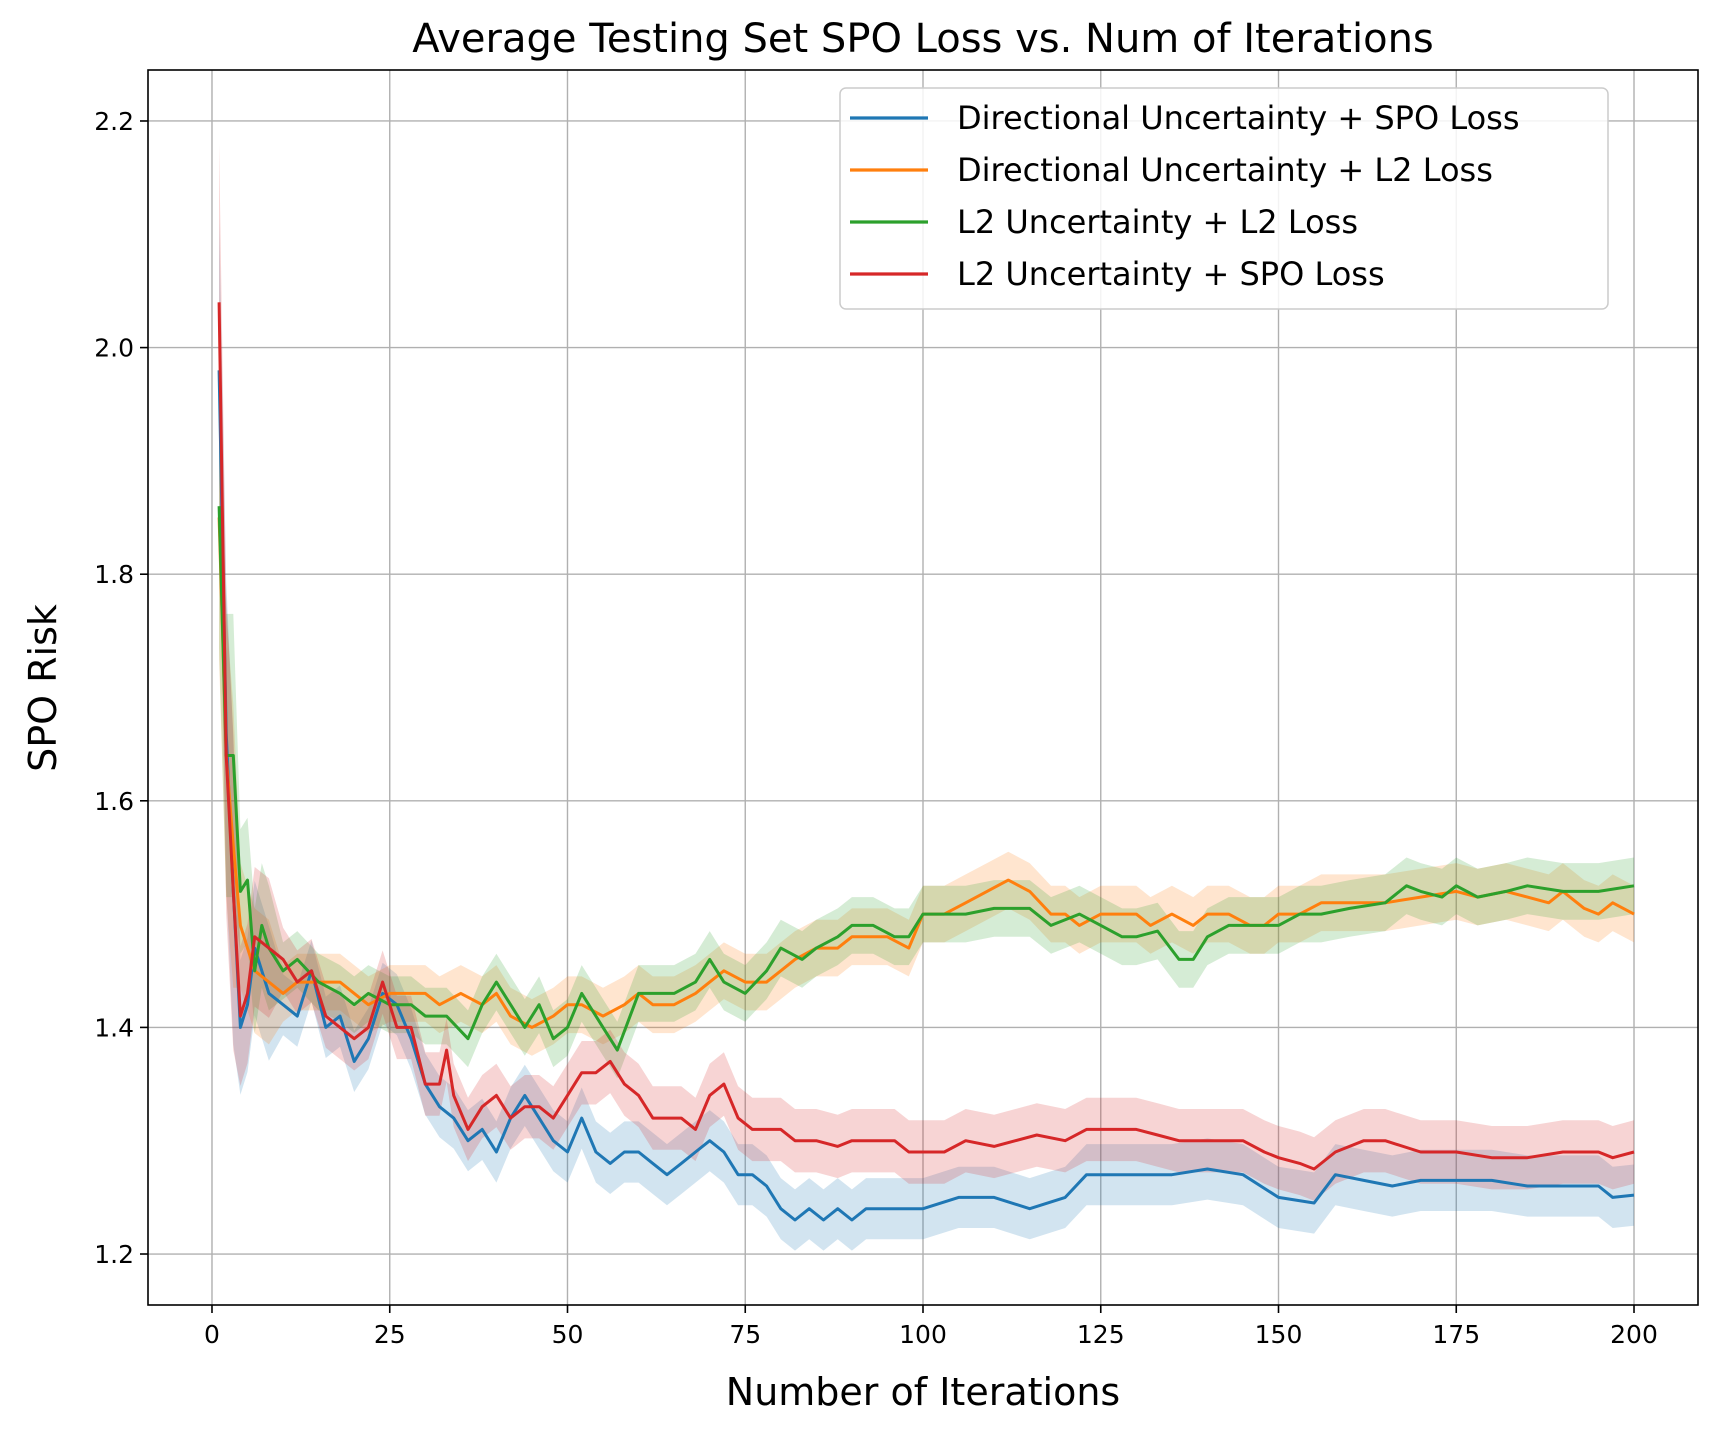  What do you see at coordinates (745, 1334) in the screenshot?
I see `x-tick-label: 75` at bounding box center [745, 1334].